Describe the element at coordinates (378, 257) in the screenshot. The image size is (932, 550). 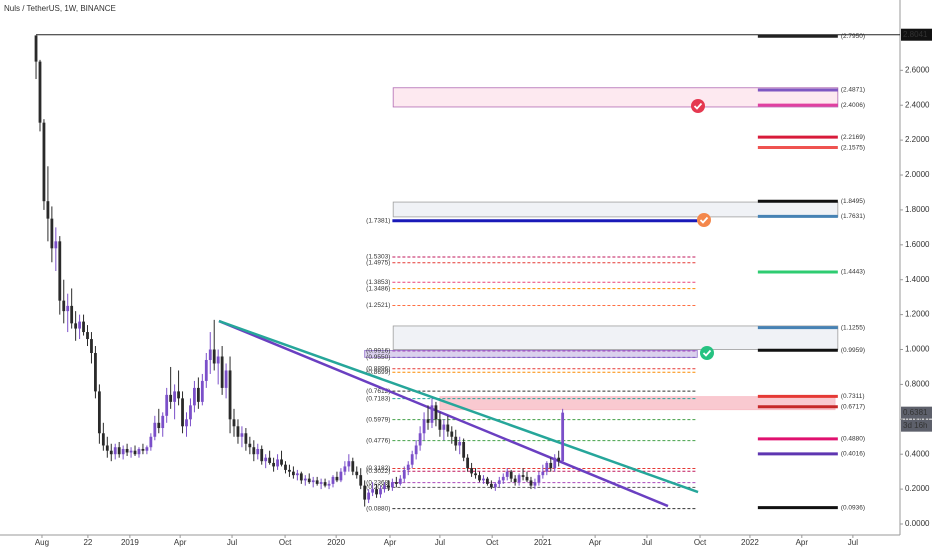
I see `level-label: (1.5303)` at that location.